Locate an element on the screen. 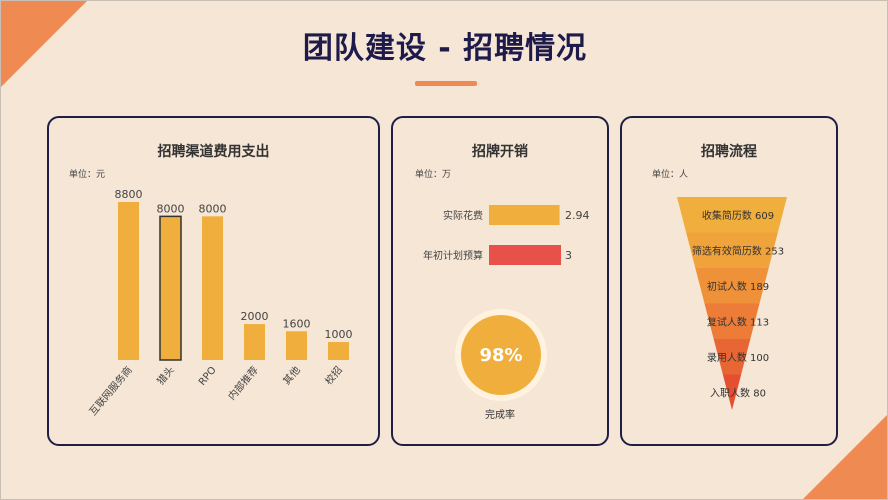 This screenshot has height=500, width=888. x-tick-label: 猎头 is located at coordinates (165, 376).